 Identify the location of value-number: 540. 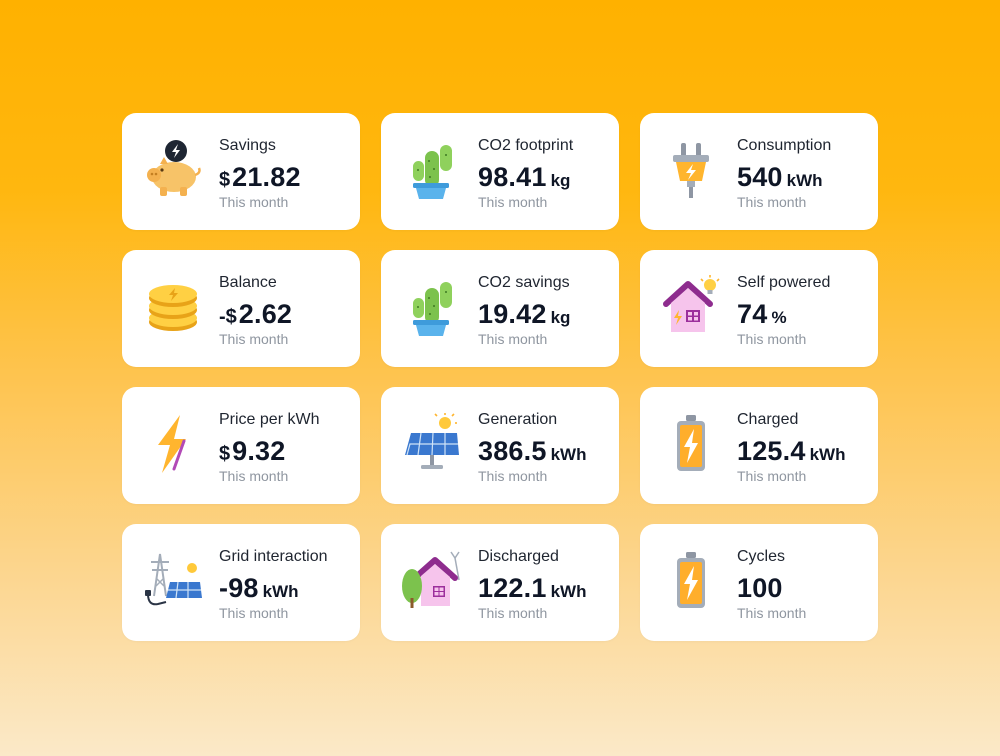
(760, 177).